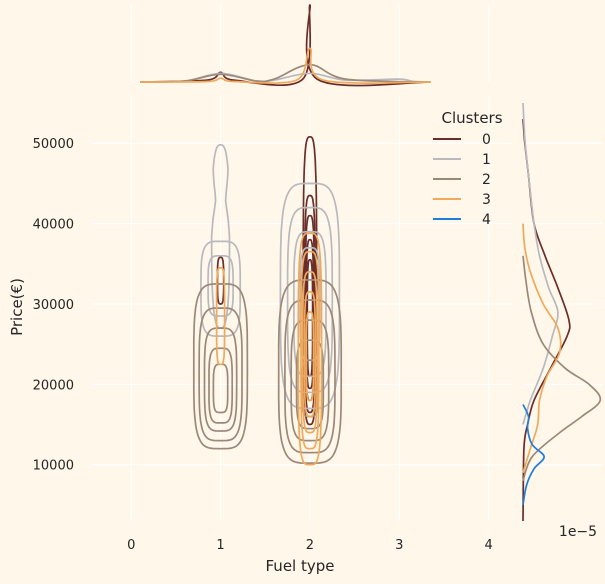  I want to click on marginal-x-curves, so click(285, 45).